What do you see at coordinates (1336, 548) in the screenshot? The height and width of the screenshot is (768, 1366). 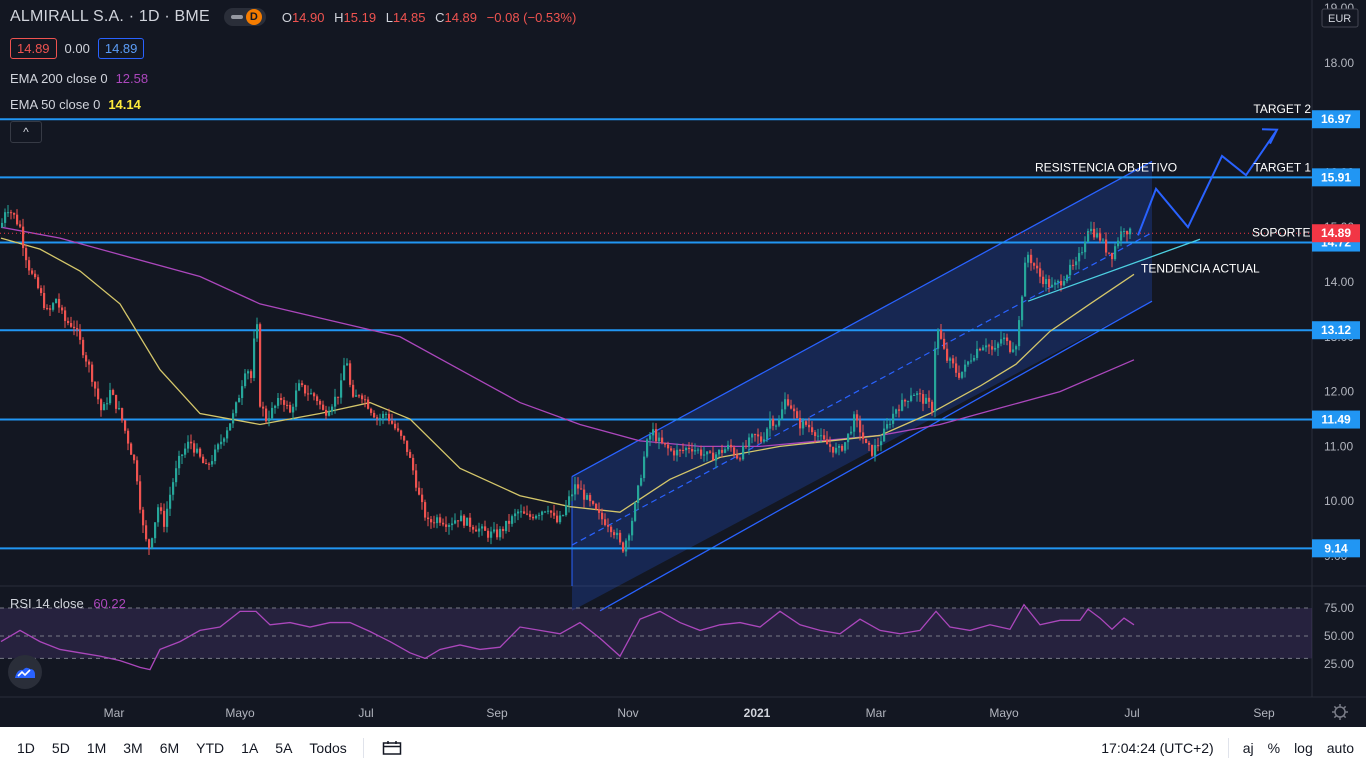 I see `level-price-badge` at bounding box center [1336, 548].